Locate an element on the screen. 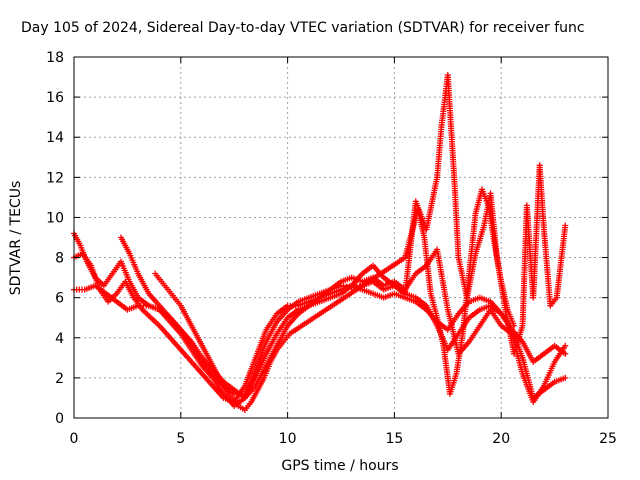 The height and width of the screenshot is (480, 640). y-tick-label: 0 is located at coordinates (59, 419).